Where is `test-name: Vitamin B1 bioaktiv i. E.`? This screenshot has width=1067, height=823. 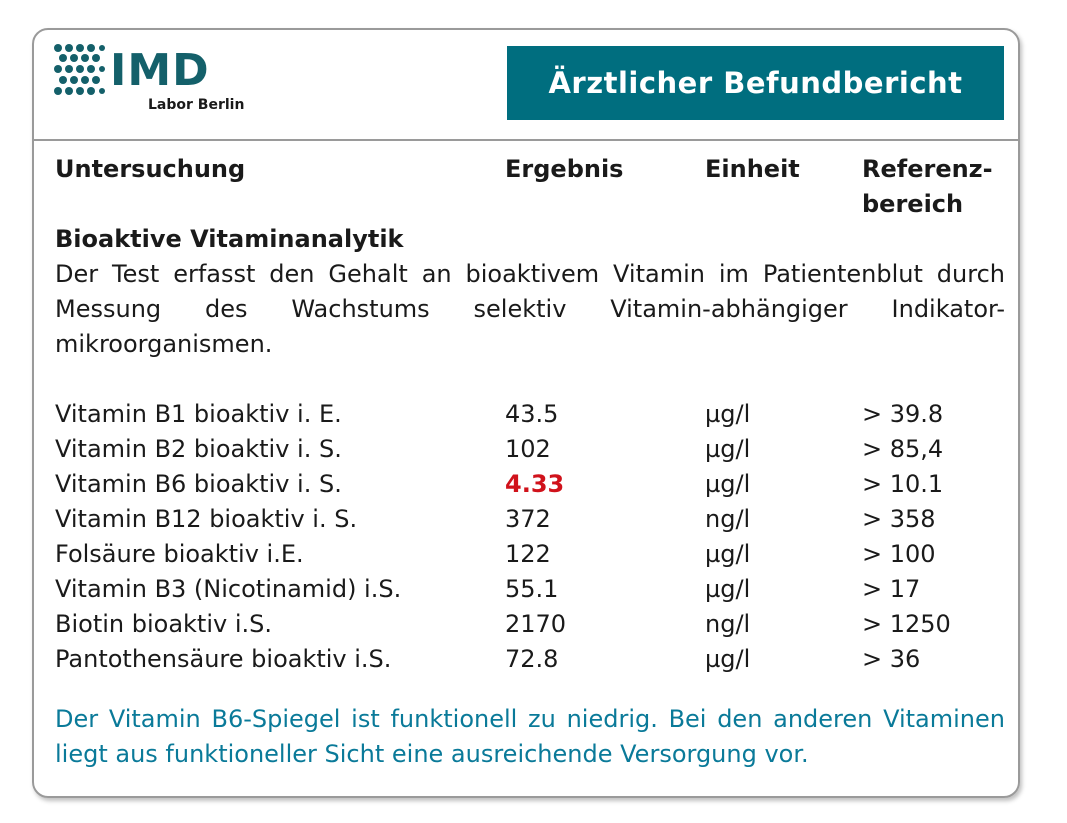
test-name: Vitamin B1 bioaktiv i. E. is located at coordinates (198, 414).